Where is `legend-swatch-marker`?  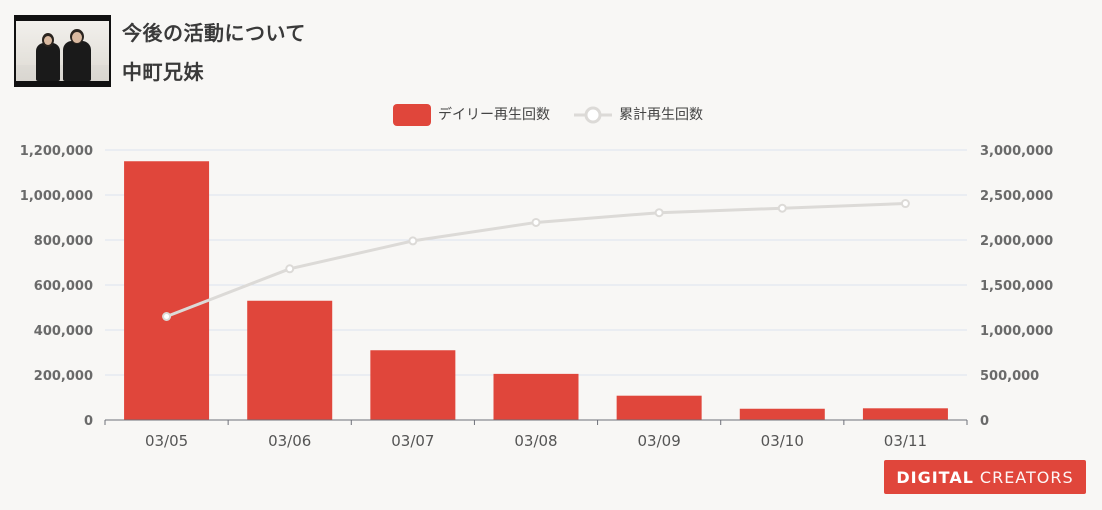 legend-swatch-marker is located at coordinates (593, 115).